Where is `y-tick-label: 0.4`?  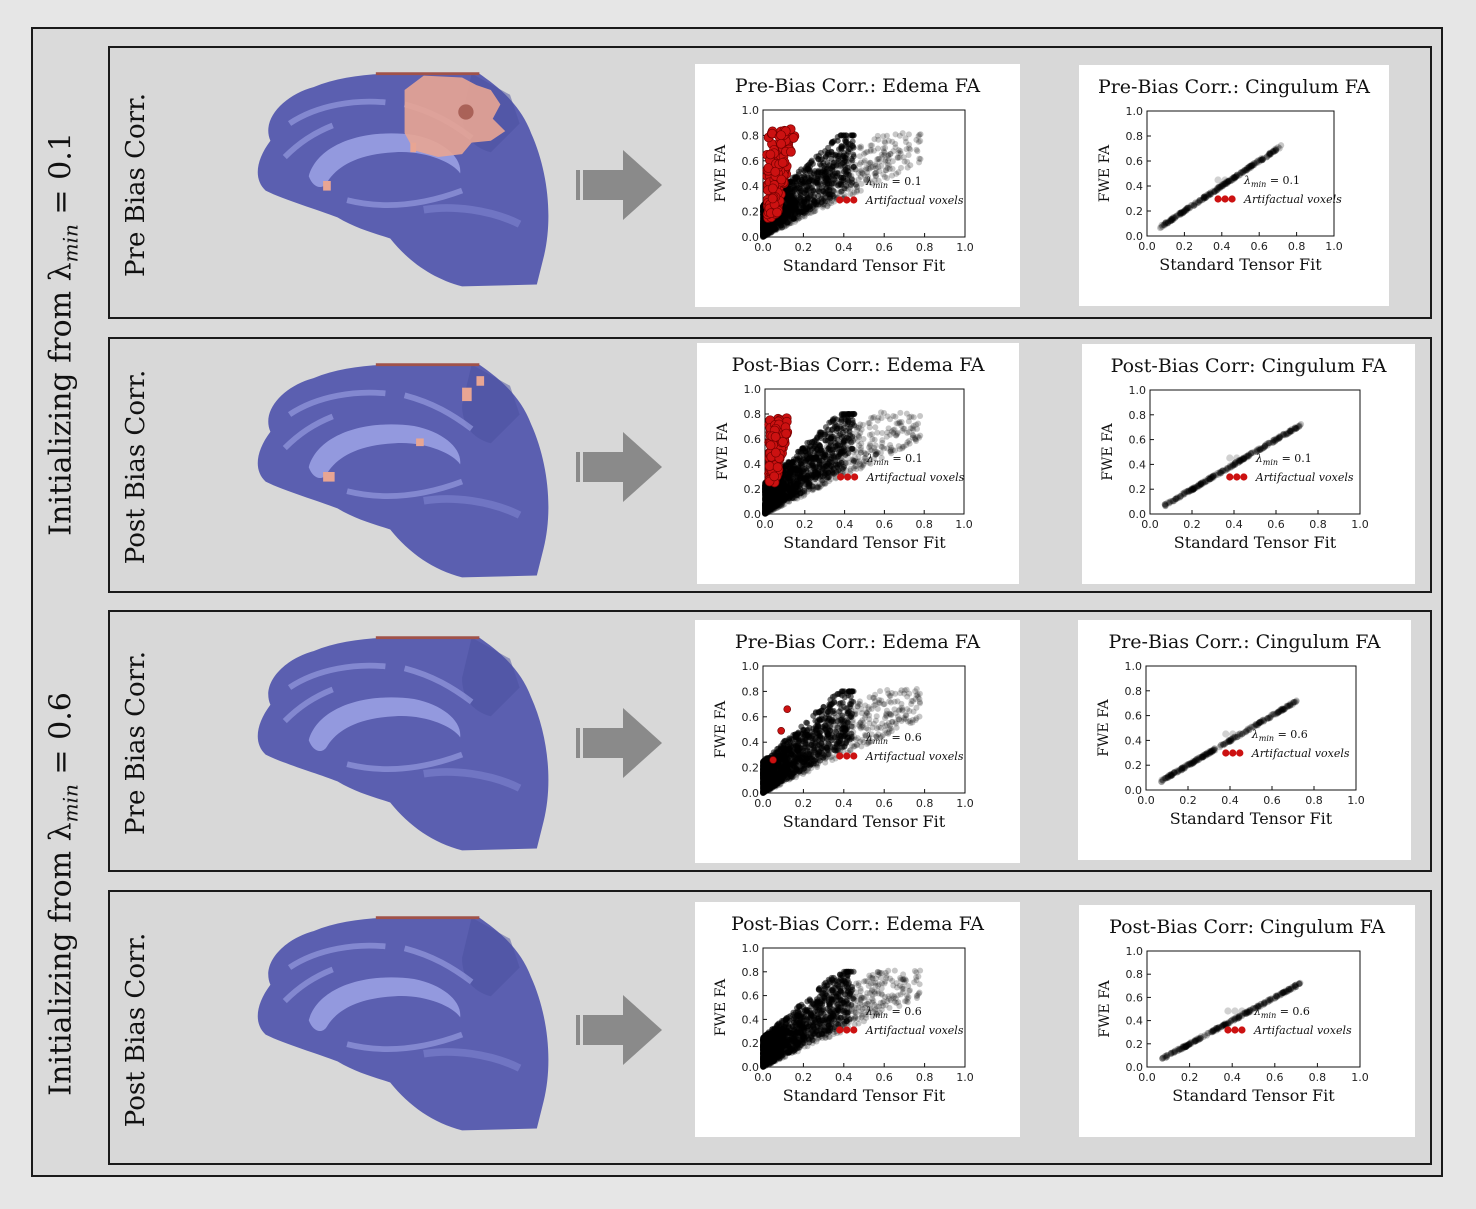 y-tick-label: 0.4 is located at coordinates (753, 464).